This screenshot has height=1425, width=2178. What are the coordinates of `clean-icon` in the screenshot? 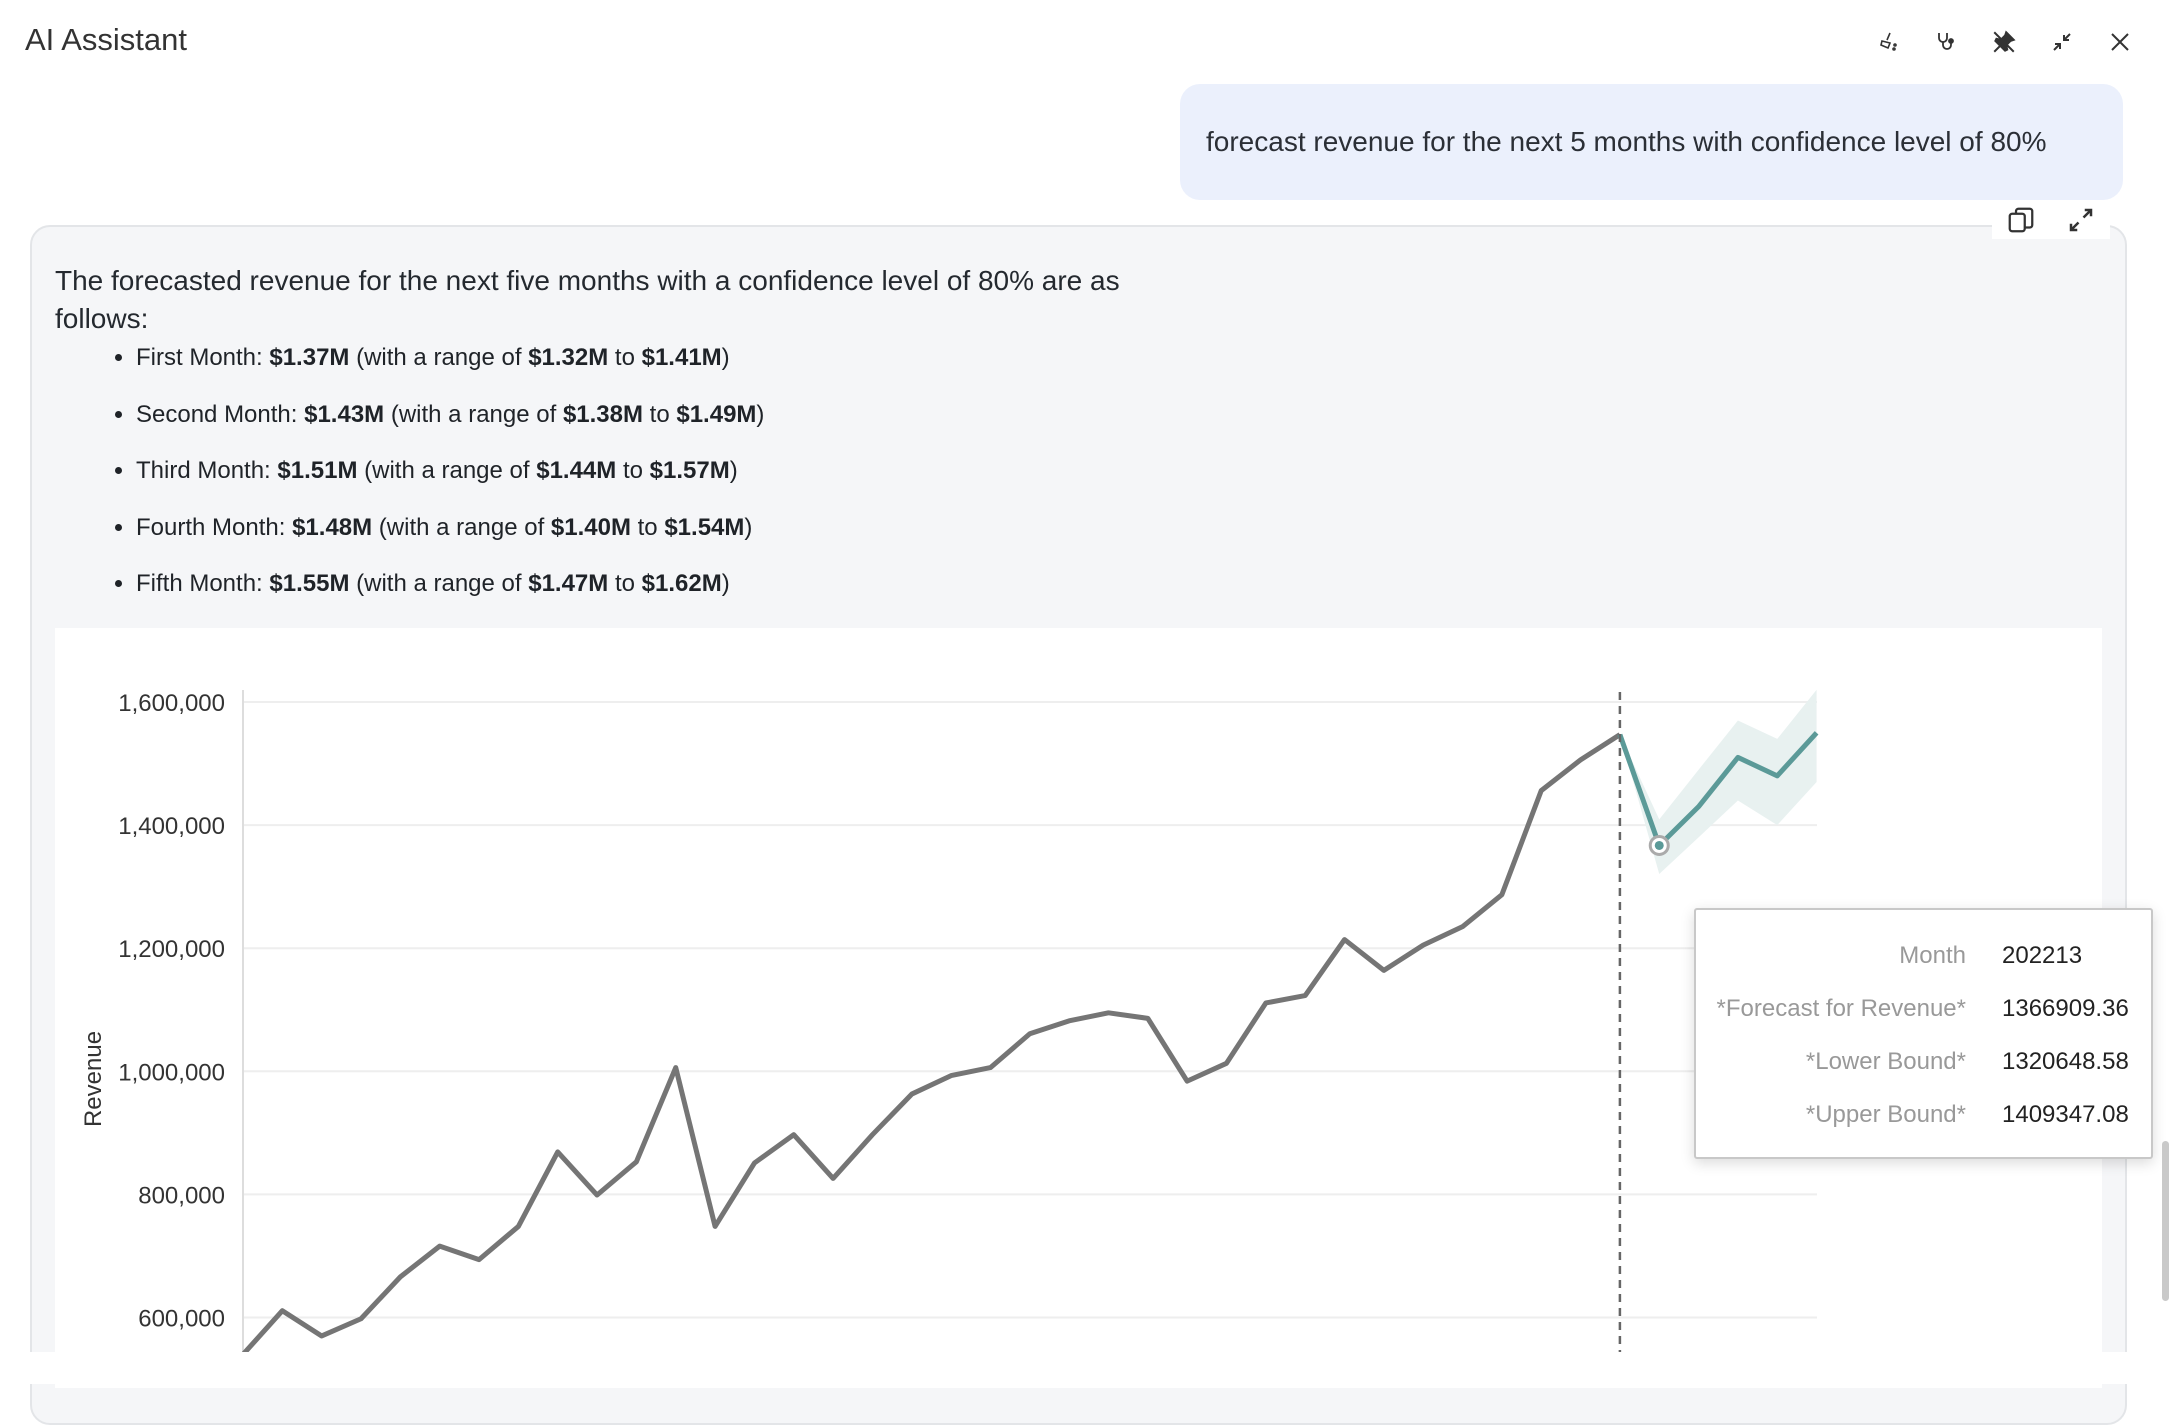 It's located at (1888, 42).